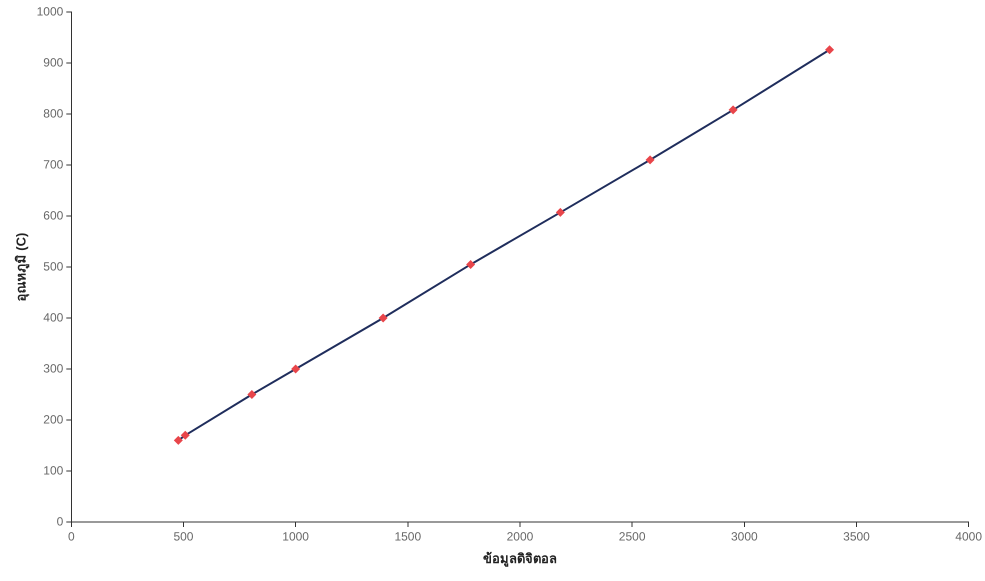  Describe the element at coordinates (296, 537) in the screenshot. I see `x-tick-label: 1000` at that location.